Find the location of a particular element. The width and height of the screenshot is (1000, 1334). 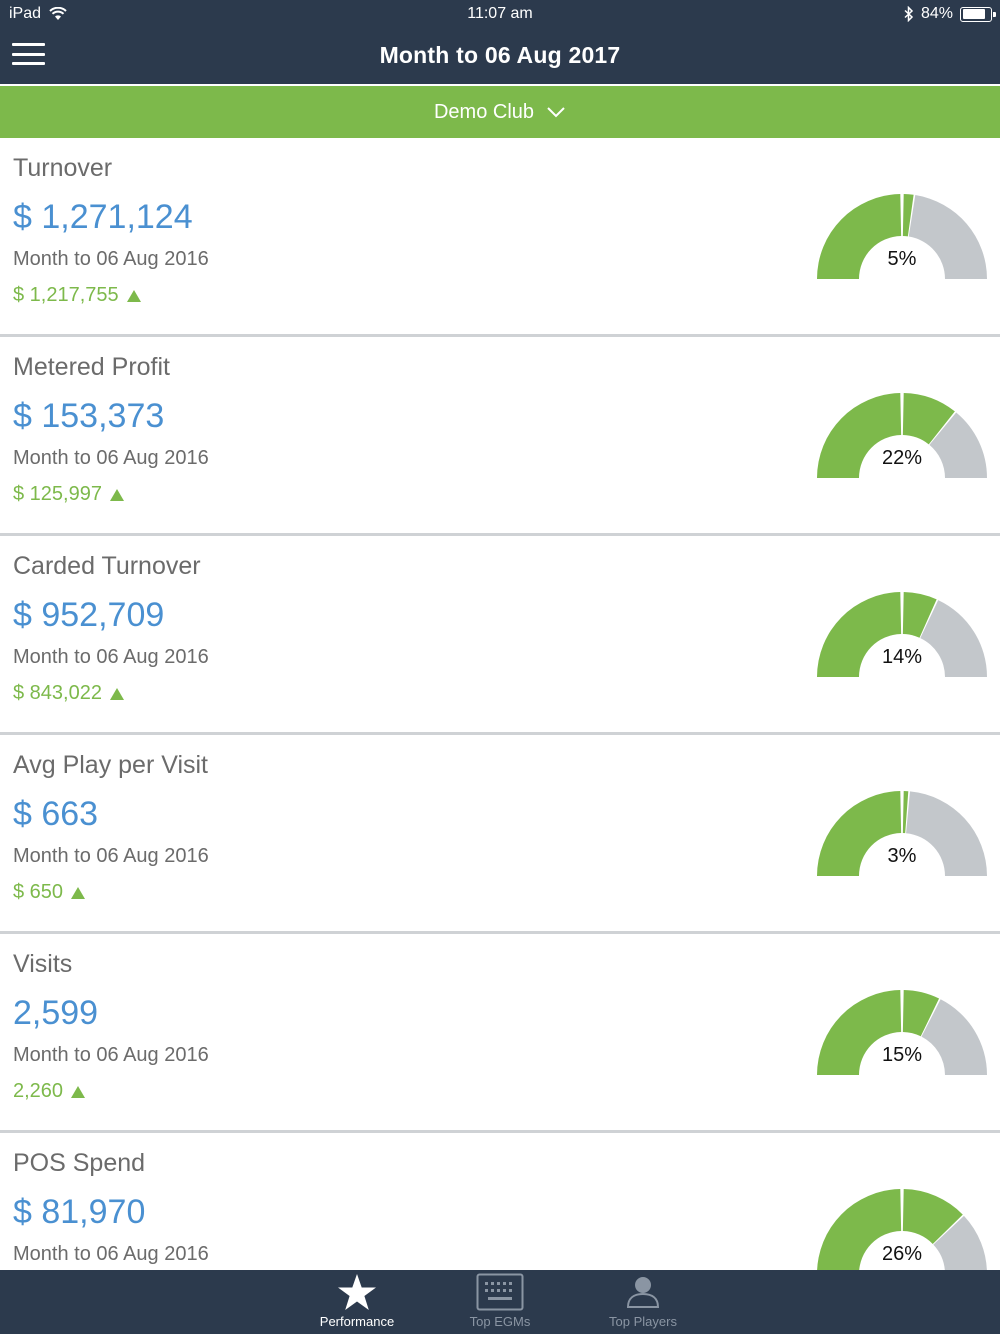

gauge-percent-label: 15% is located at coordinates (902, 1055).